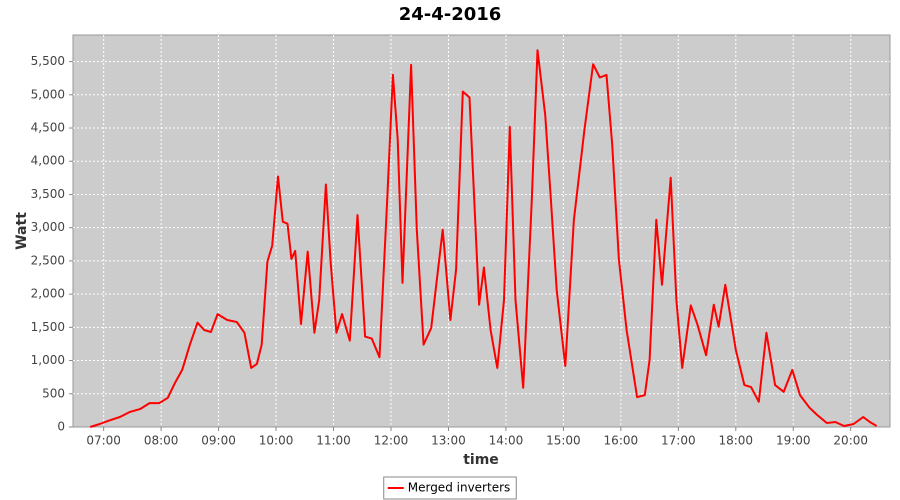 Image resolution: width=900 pixels, height=500 pixels. I want to click on y-tick-label: 3,500, so click(48, 194).